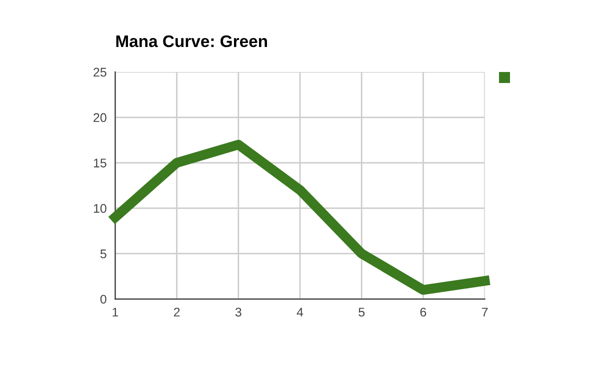 The width and height of the screenshot is (600, 371). What do you see at coordinates (191, 41) in the screenshot?
I see `chart-title: Mana Curve: Green` at bounding box center [191, 41].